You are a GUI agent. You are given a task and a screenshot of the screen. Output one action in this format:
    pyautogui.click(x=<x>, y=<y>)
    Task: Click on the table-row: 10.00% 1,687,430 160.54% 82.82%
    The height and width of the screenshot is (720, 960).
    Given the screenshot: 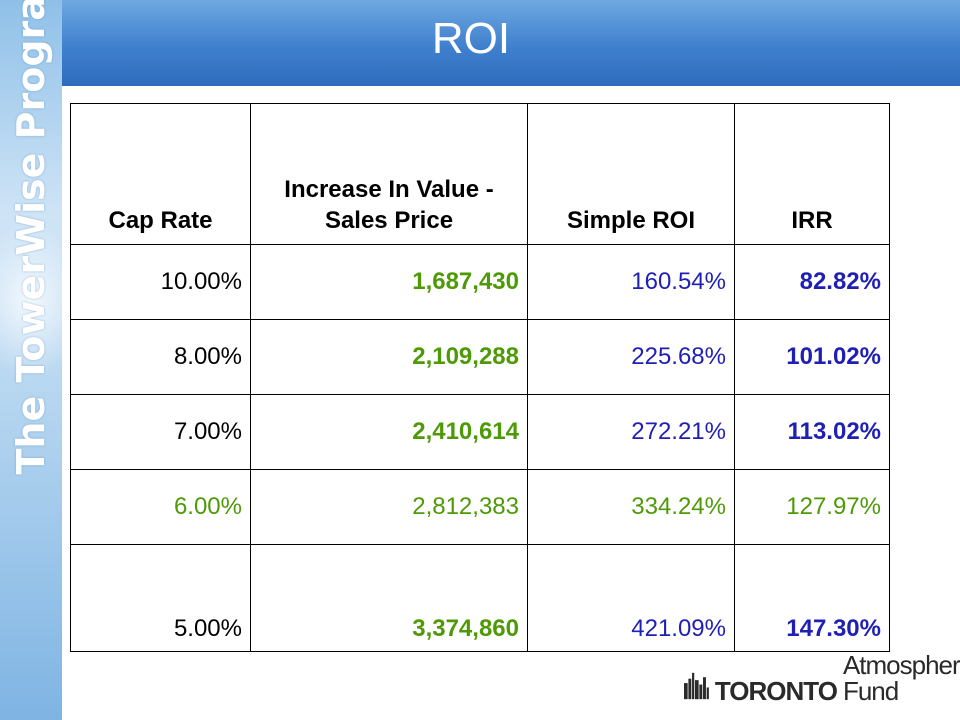 What is the action you would take?
    pyautogui.click(x=480, y=282)
    